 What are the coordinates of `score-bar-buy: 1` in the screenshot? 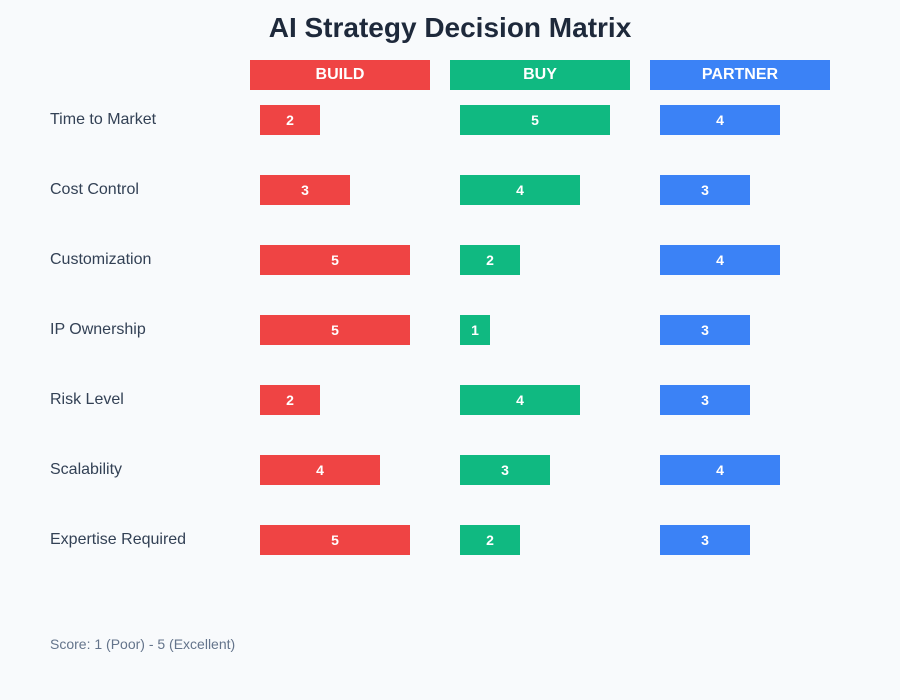 It's located at (475, 330).